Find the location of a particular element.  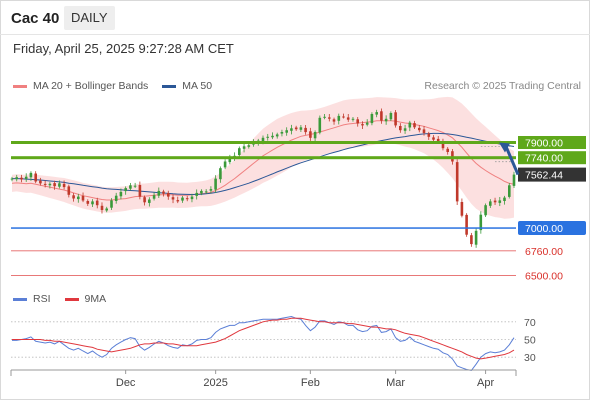

legend-label-9ma: 9MA is located at coordinates (95, 299).